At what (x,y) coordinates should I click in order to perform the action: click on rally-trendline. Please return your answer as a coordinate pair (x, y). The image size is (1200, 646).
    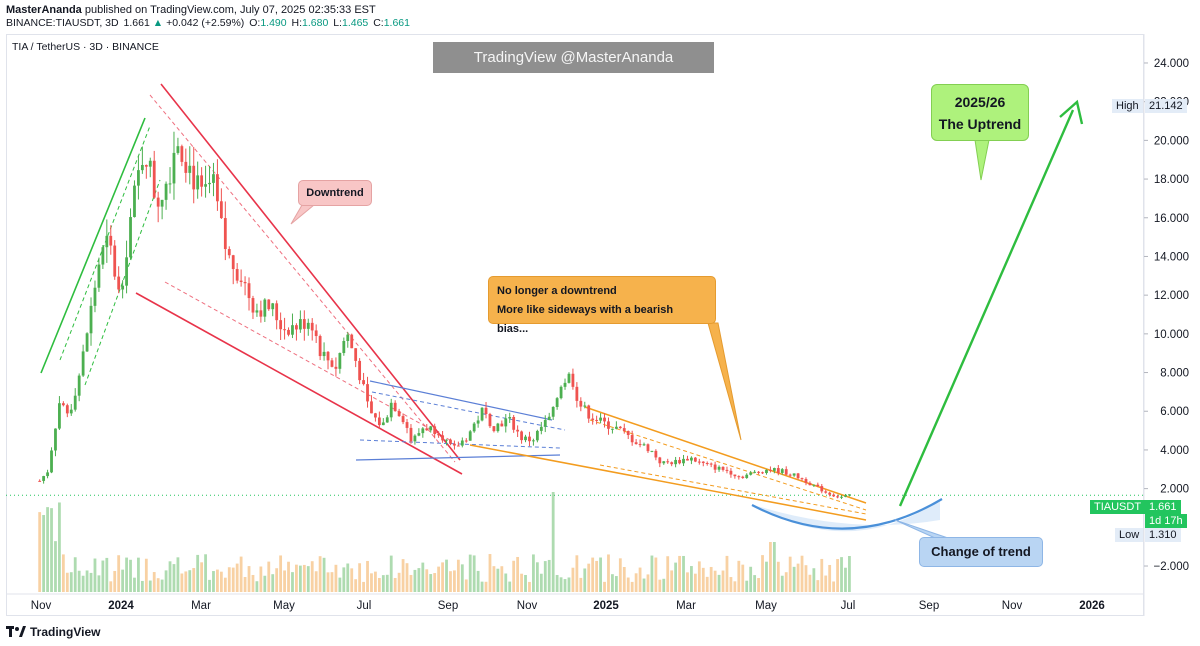
    Looking at the image, I should click on (93, 245).